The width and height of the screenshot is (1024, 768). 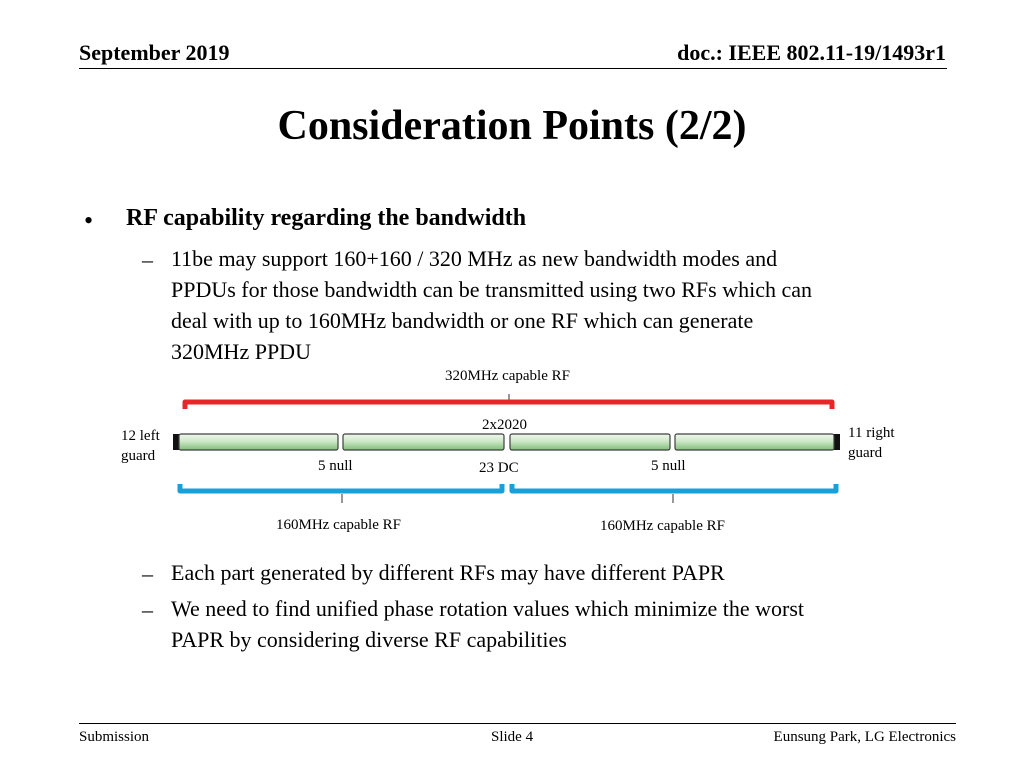 I want to click on dc-label: 23 DC, so click(x=499, y=468).